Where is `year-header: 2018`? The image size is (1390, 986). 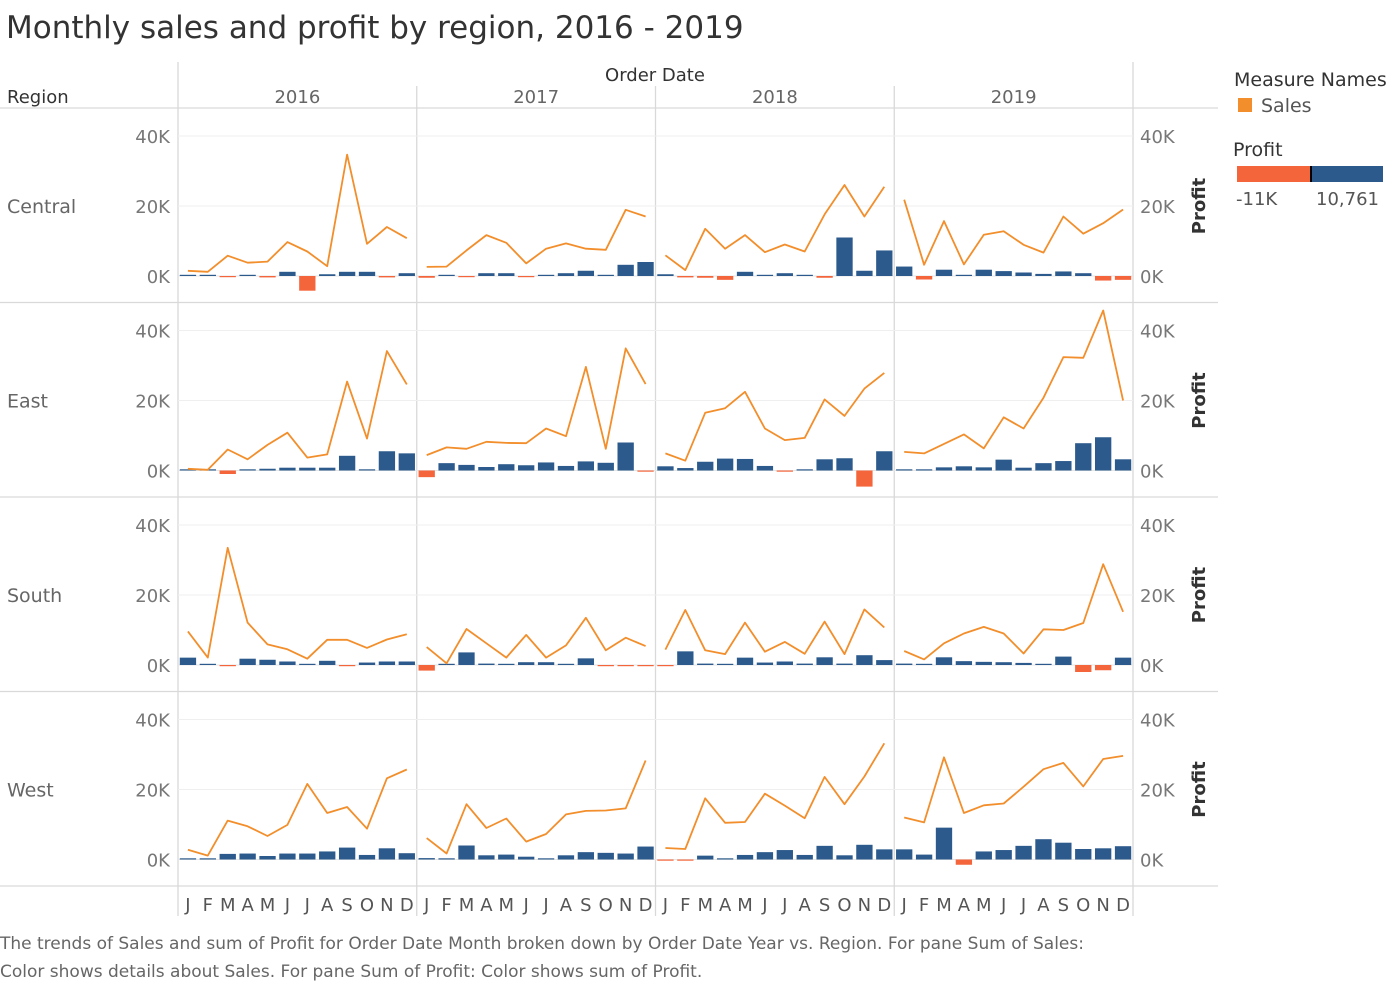
year-header: 2018 is located at coordinates (775, 97).